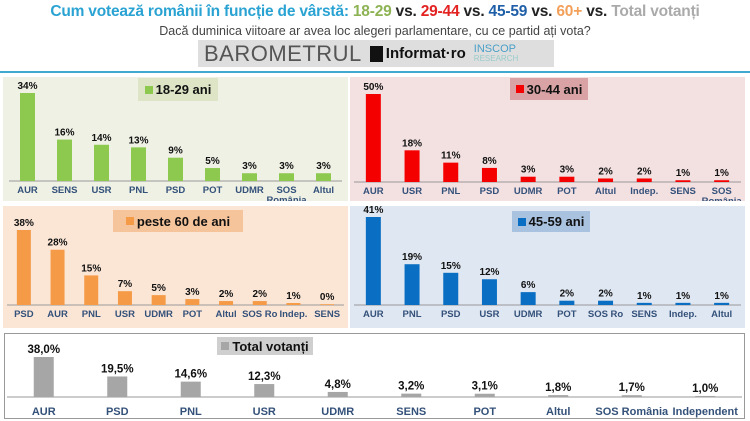  What do you see at coordinates (489, 272) in the screenshot?
I see `value-label: 12%` at bounding box center [489, 272].